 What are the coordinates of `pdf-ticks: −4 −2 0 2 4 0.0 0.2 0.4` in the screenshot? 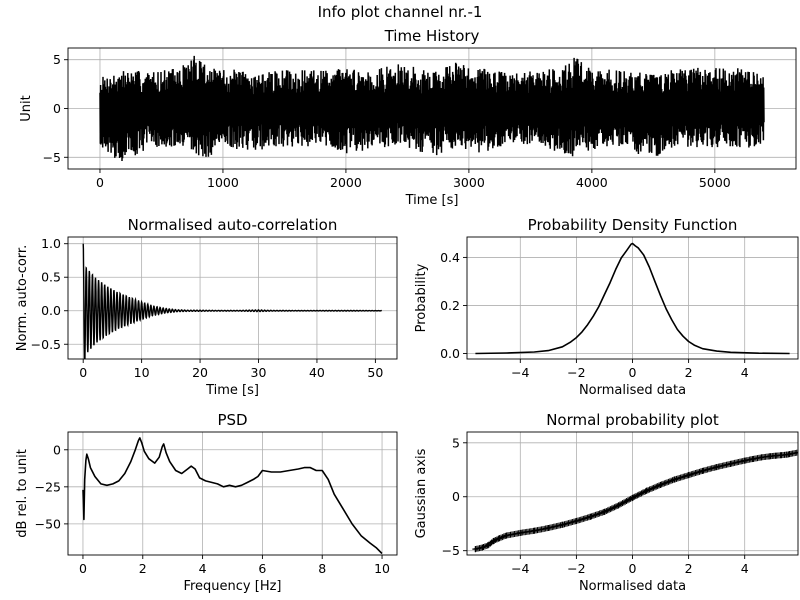 It's located at (594, 315).